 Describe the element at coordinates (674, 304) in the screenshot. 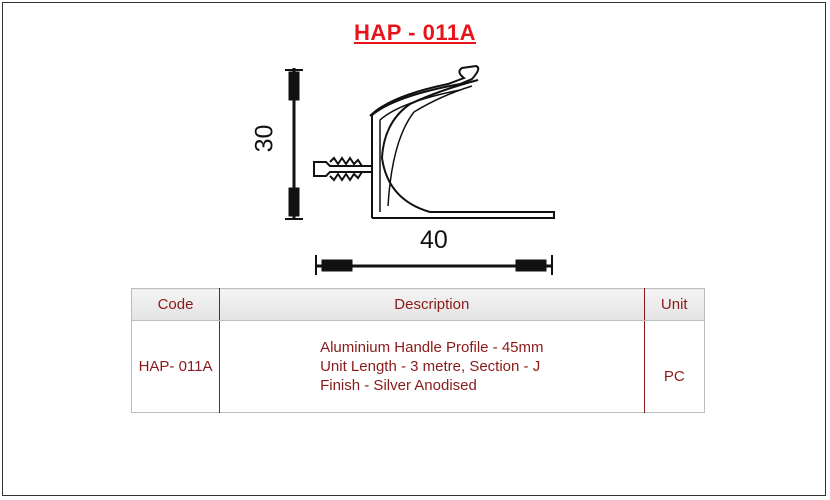

I see `header-unit: Unit` at that location.